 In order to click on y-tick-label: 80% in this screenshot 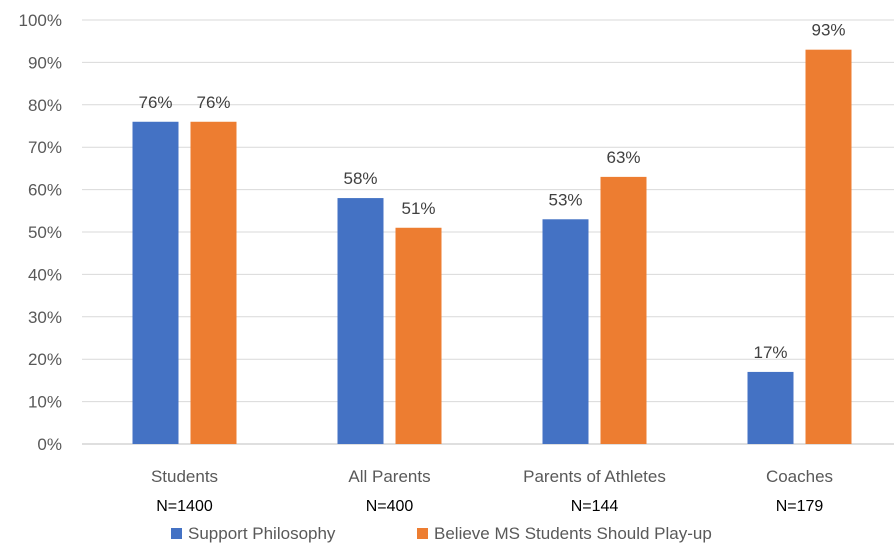, I will do `click(45, 105)`.